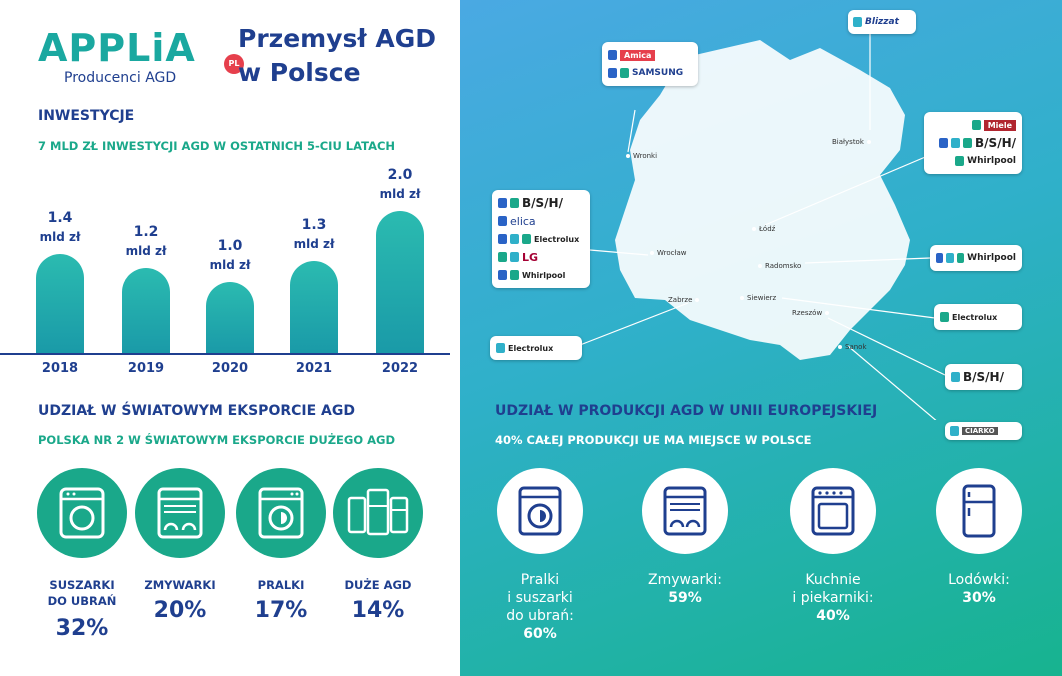 The height and width of the screenshot is (676, 1062). What do you see at coordinates (82, 628) in the screenshot?
I see `export-value: 32%` at bounding box center [82, 628].